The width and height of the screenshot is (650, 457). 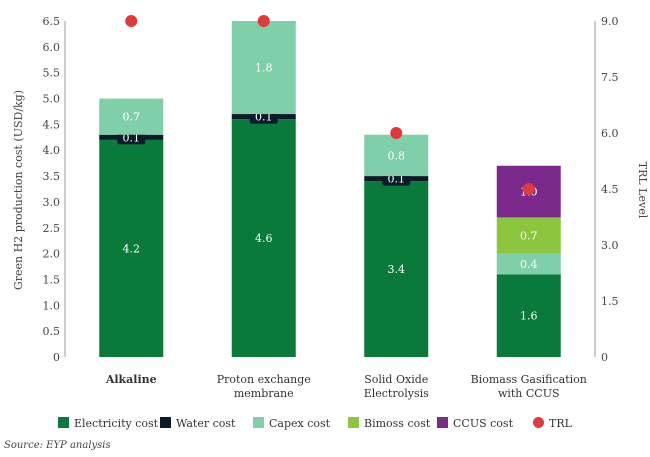 I want to click on y2-tick-label: 1.5, so click(x=610, y=301).